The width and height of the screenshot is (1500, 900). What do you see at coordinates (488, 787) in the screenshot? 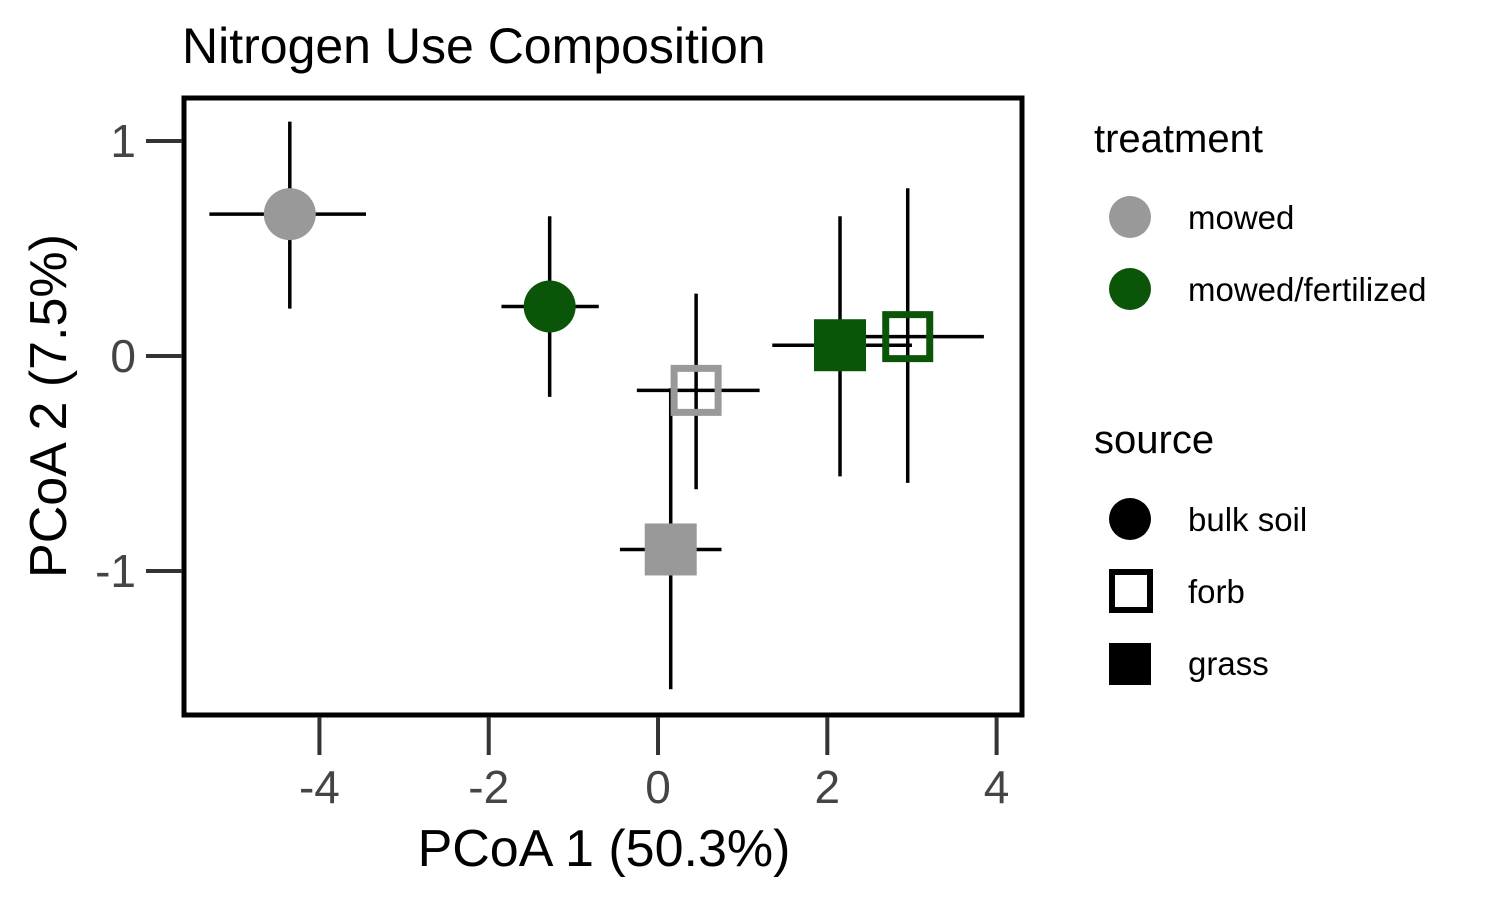
I see `x-tick-label-1: -2` at bounding box center [488, 787].